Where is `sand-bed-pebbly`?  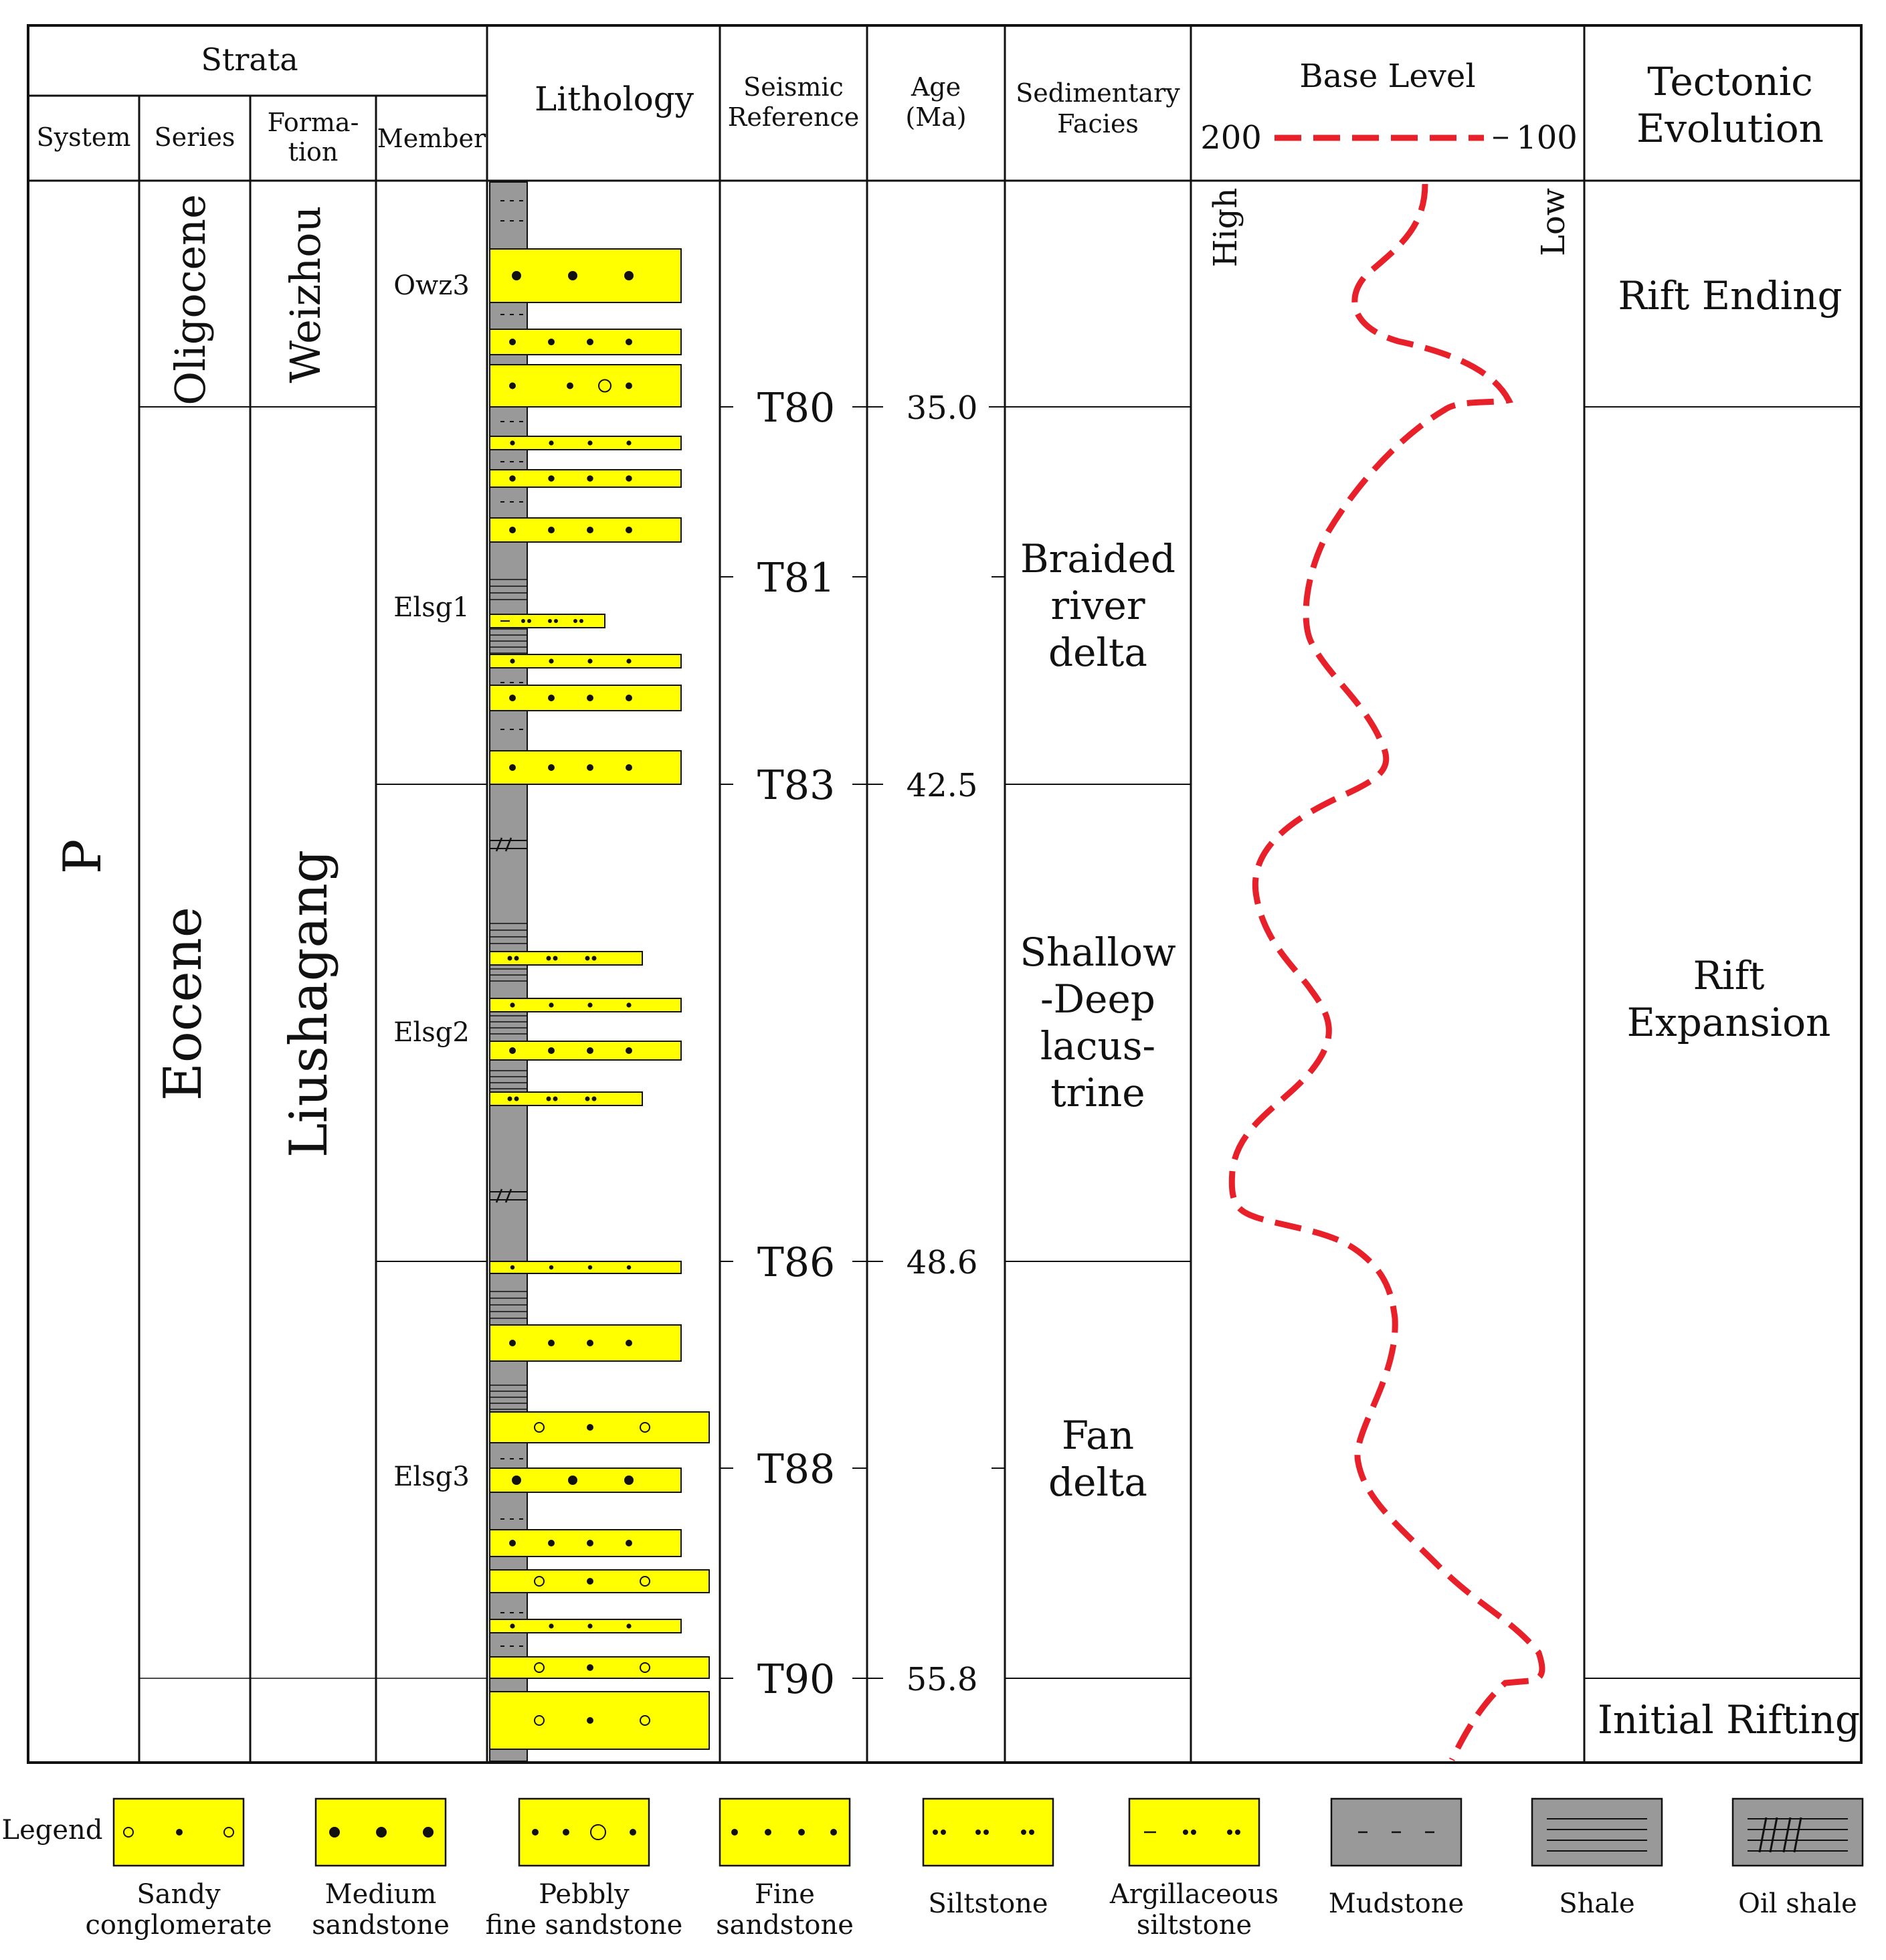 sand-bed-pebbly is located at coordinates (585, 386).